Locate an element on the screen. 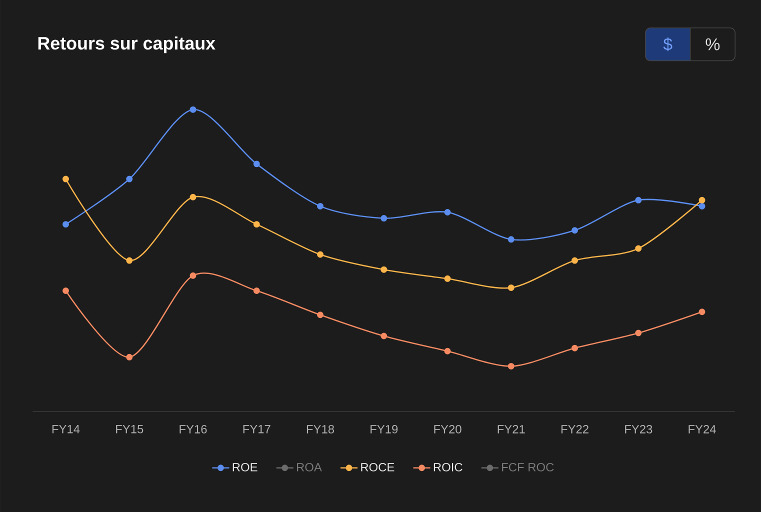 The height and width of the screenshot is (512, 761). x-tick-label: FY16 is located at coordinates (193, 429).